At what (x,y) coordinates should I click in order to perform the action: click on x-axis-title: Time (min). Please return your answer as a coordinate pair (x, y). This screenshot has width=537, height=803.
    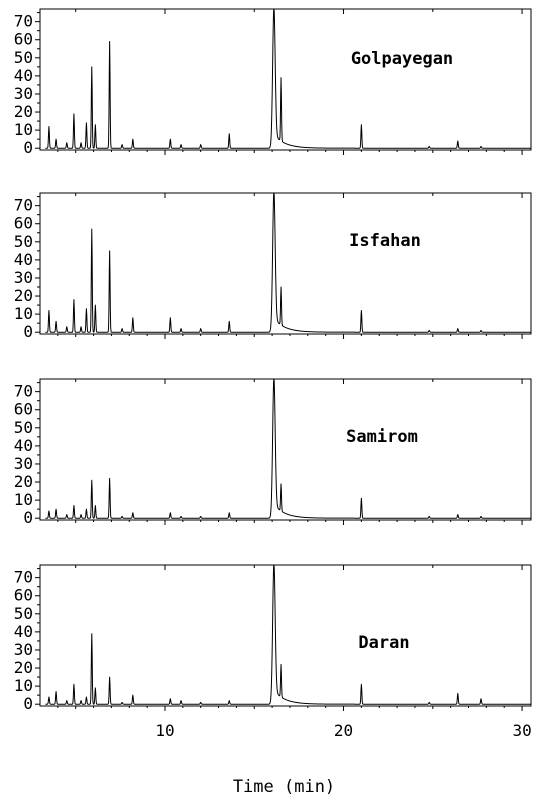
    Looking at the image, I should click on (284, 787).